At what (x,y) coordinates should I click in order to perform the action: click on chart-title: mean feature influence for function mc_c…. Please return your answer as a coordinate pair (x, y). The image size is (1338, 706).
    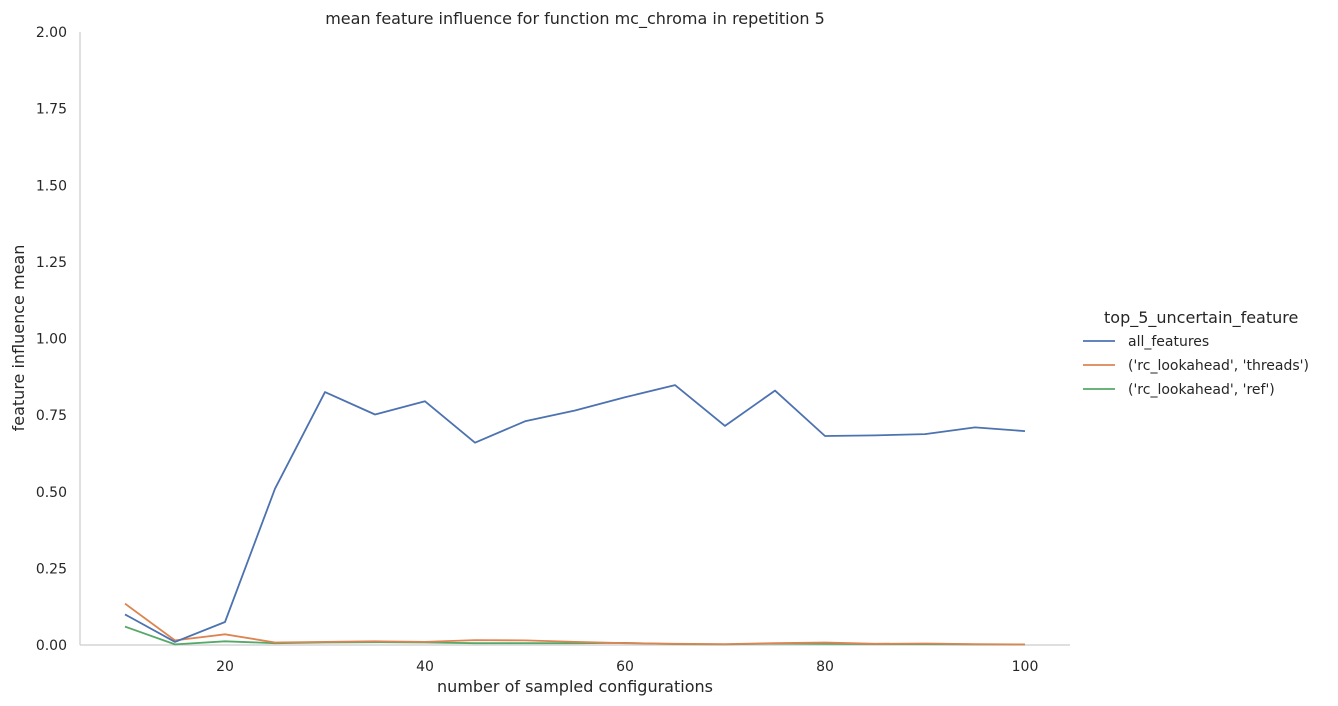
    Looking at the image, I should click on (575, 19).